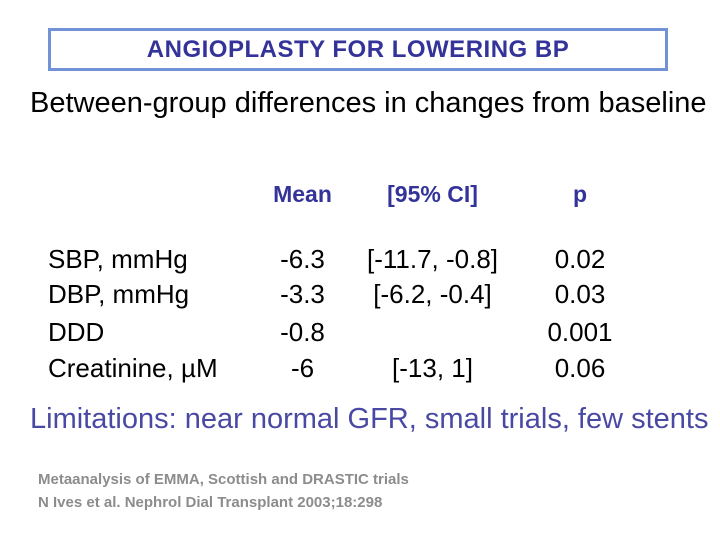  I want to click on table-row: Creatinine, µM -6 [-13, 1] 0.06, so click(346, 368).